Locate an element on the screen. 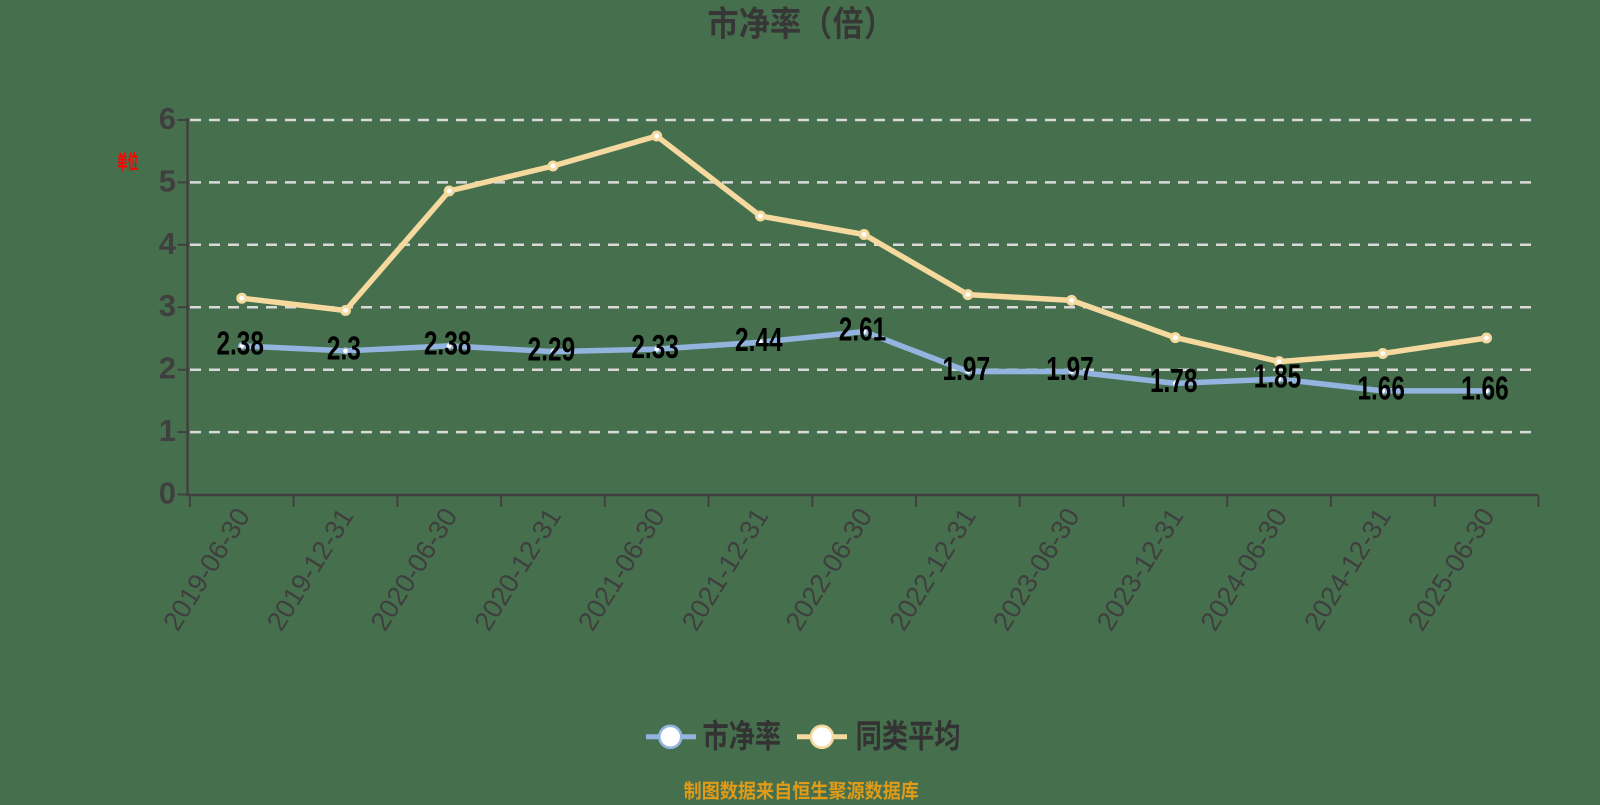 This screenshot has height=805, width=1600. svg-text: 2.44 is located at coordinates (759, 341).